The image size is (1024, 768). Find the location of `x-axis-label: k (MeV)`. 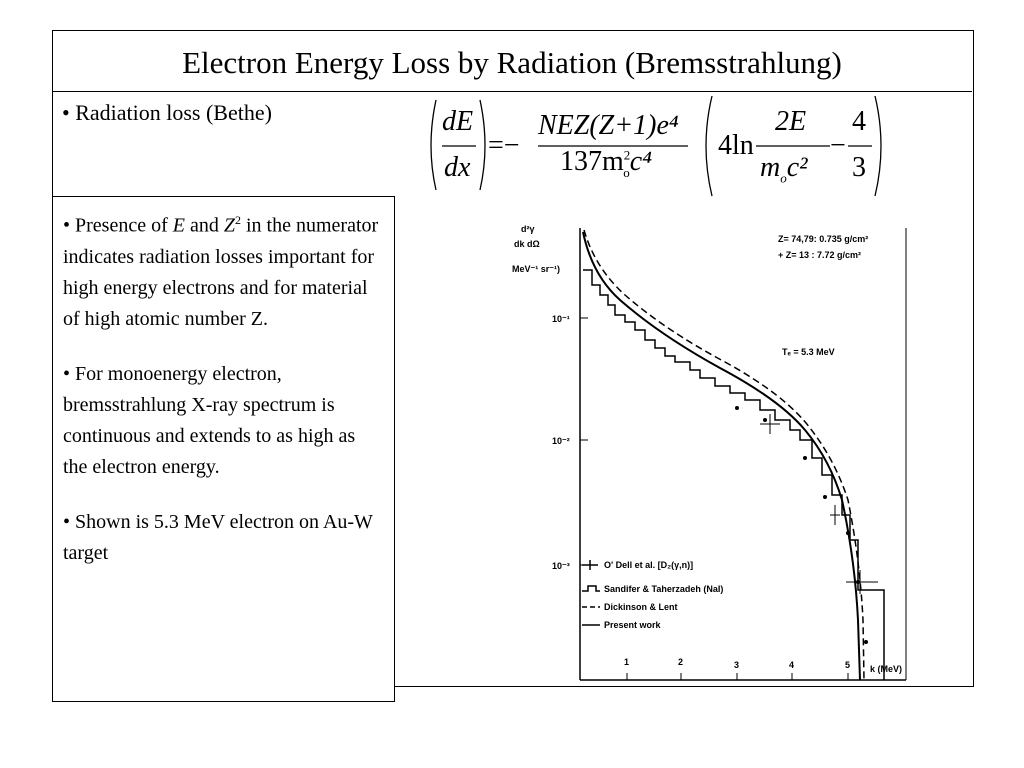

x-axis-label: k (MeV) is located at coordinates (886, 669).